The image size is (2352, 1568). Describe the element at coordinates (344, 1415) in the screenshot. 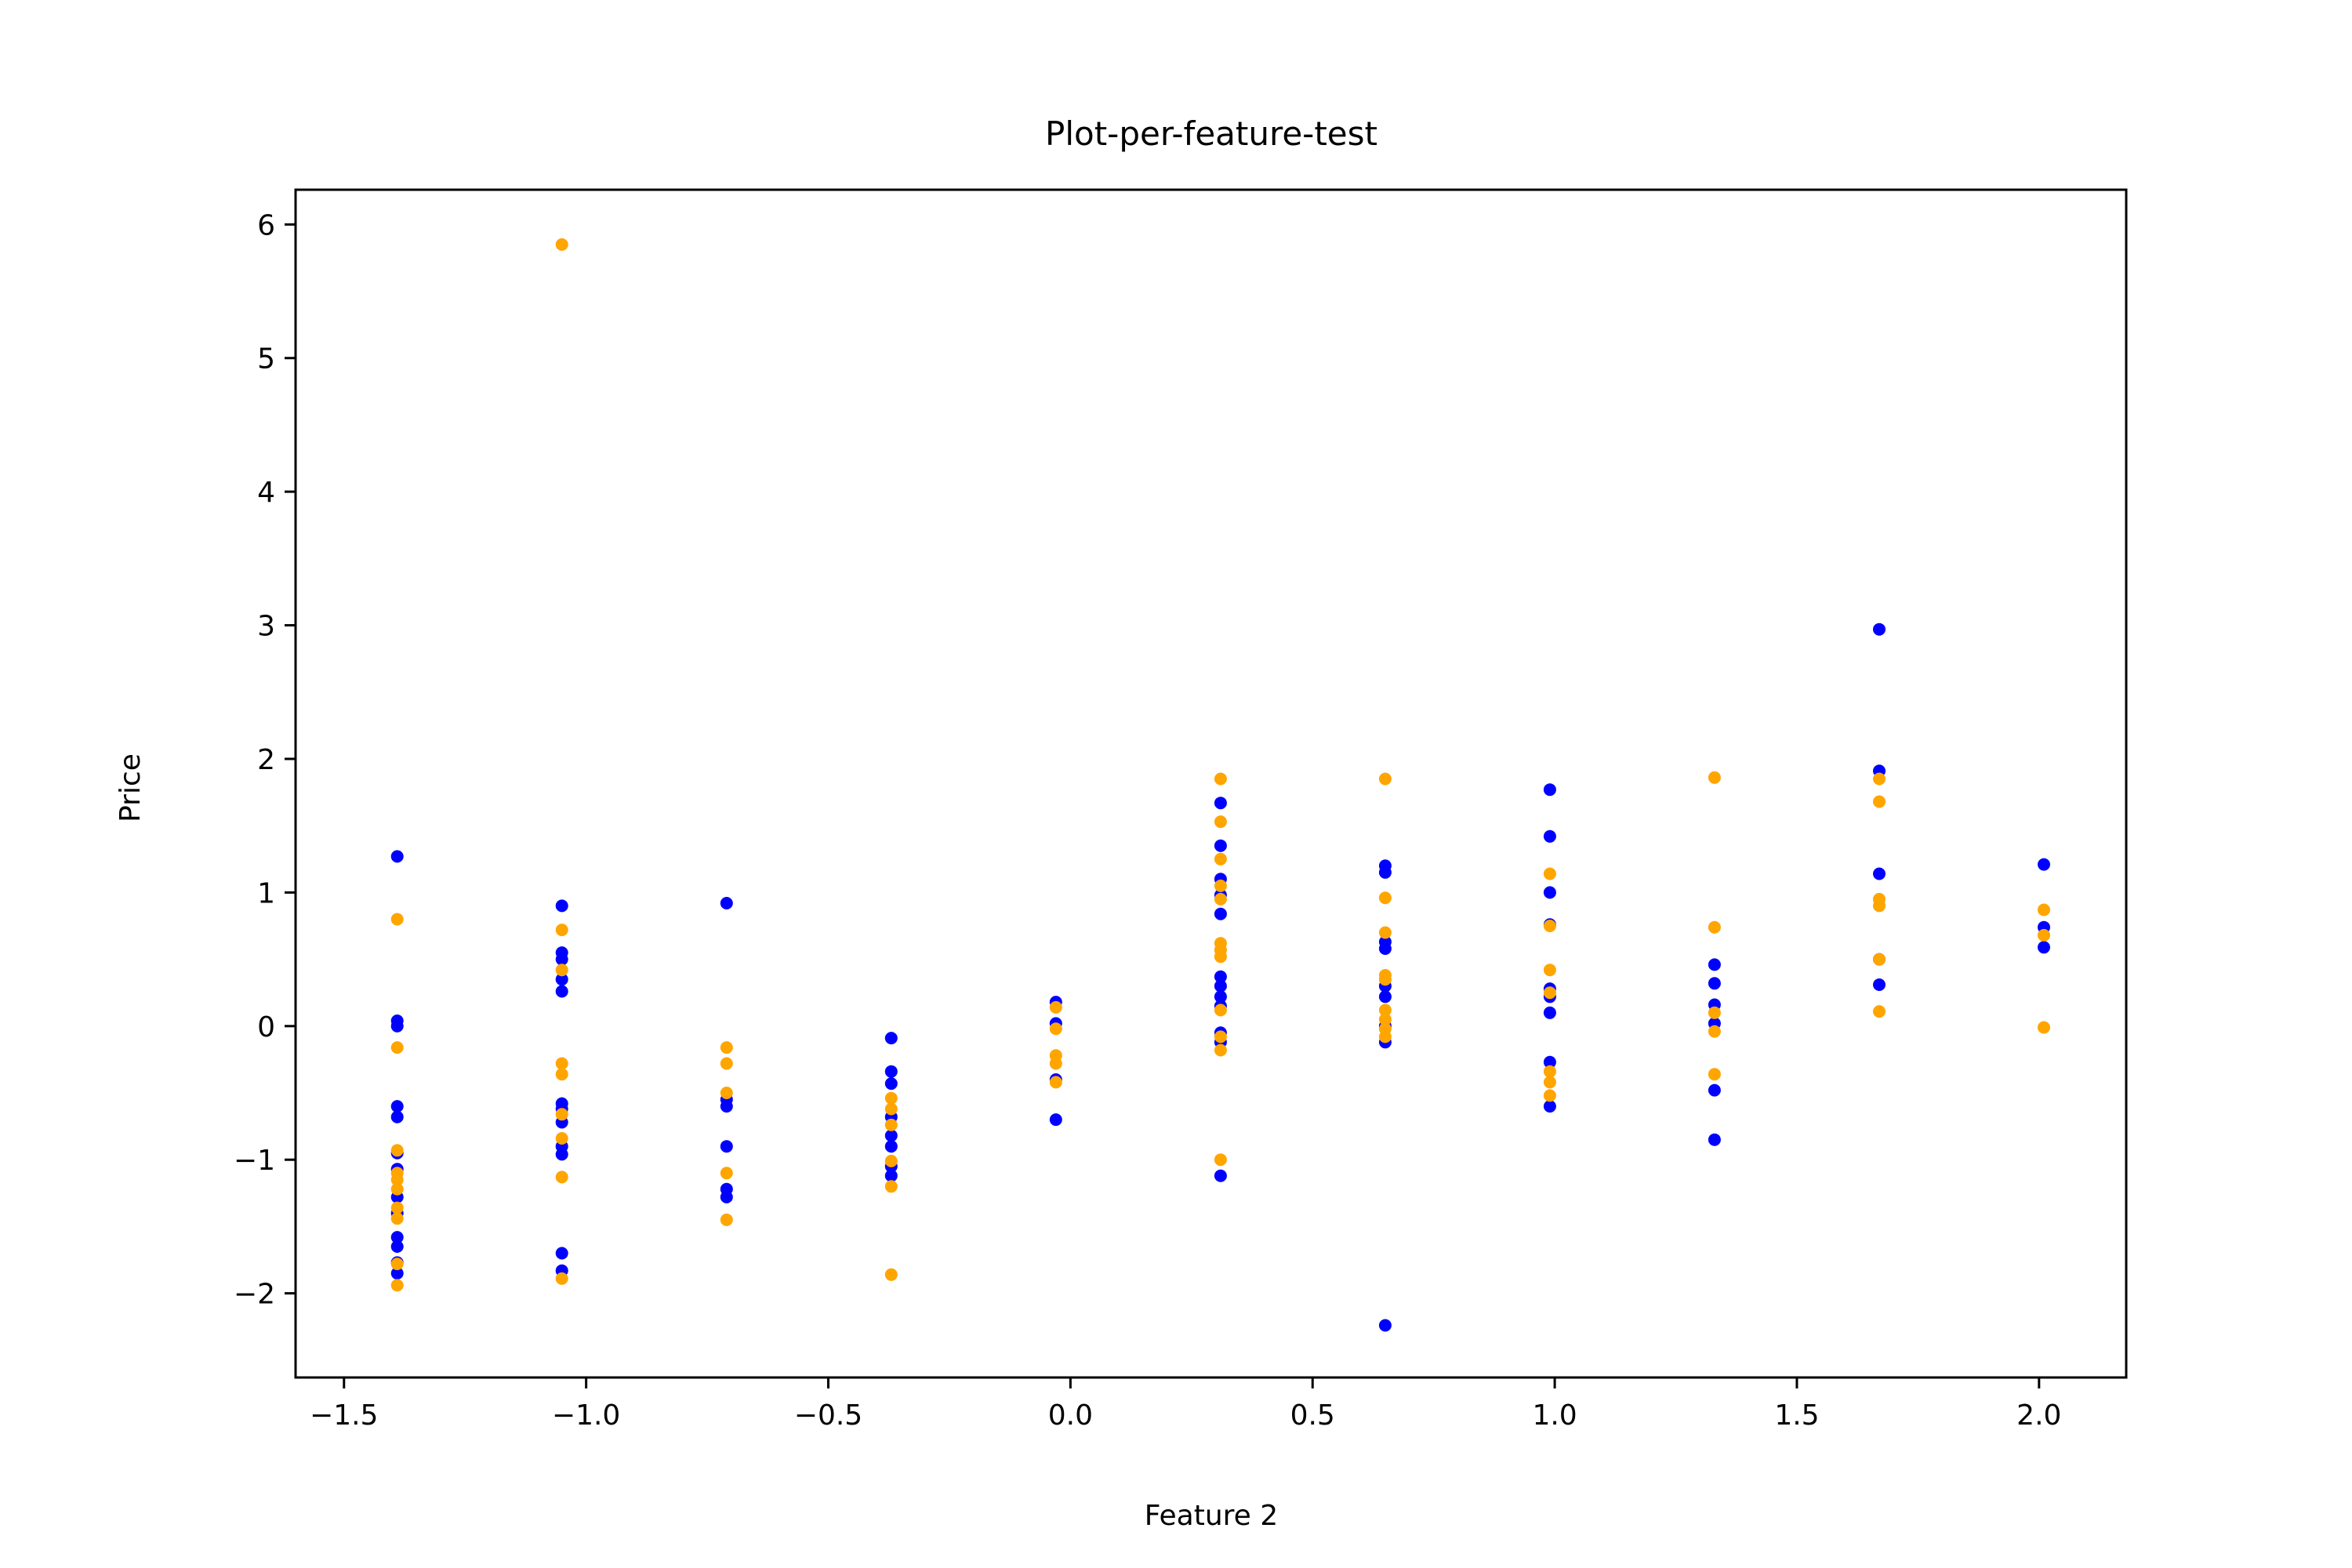

I see `x-tick-label: −1.5` at that location.